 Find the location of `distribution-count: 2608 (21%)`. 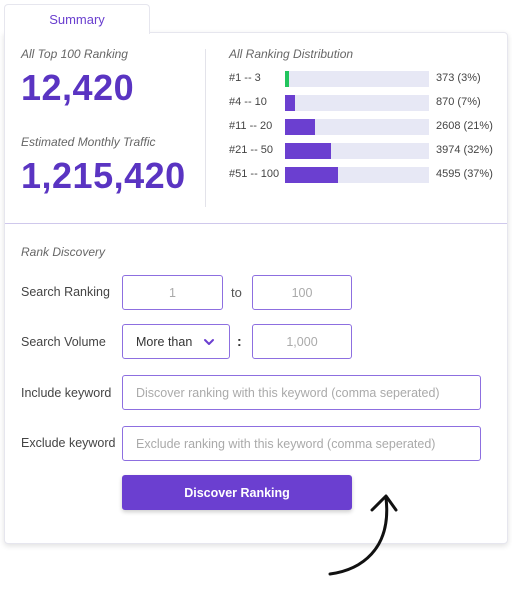

distribution-count: 2608 (21%) is located at coordinates (464, 126).